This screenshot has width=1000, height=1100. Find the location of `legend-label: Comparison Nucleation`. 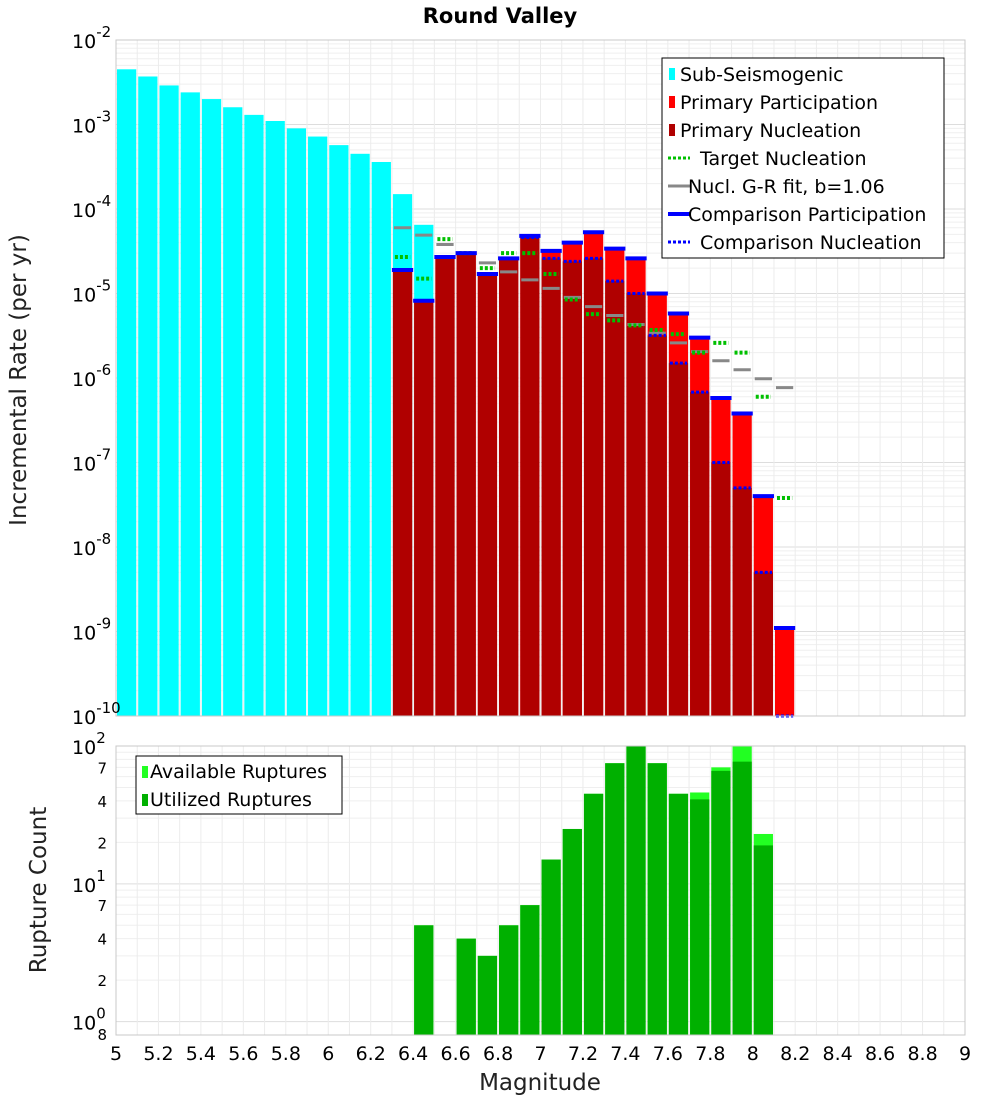

legend-label: Comparison Nucleation is located at coordinates (811, 243).